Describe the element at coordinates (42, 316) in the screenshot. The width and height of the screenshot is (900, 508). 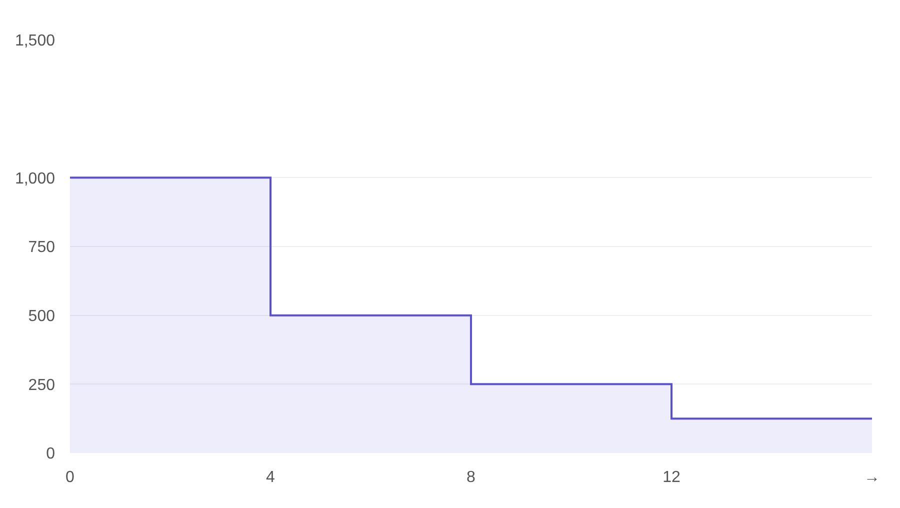
I see `y-tick-label: 500` at that location.